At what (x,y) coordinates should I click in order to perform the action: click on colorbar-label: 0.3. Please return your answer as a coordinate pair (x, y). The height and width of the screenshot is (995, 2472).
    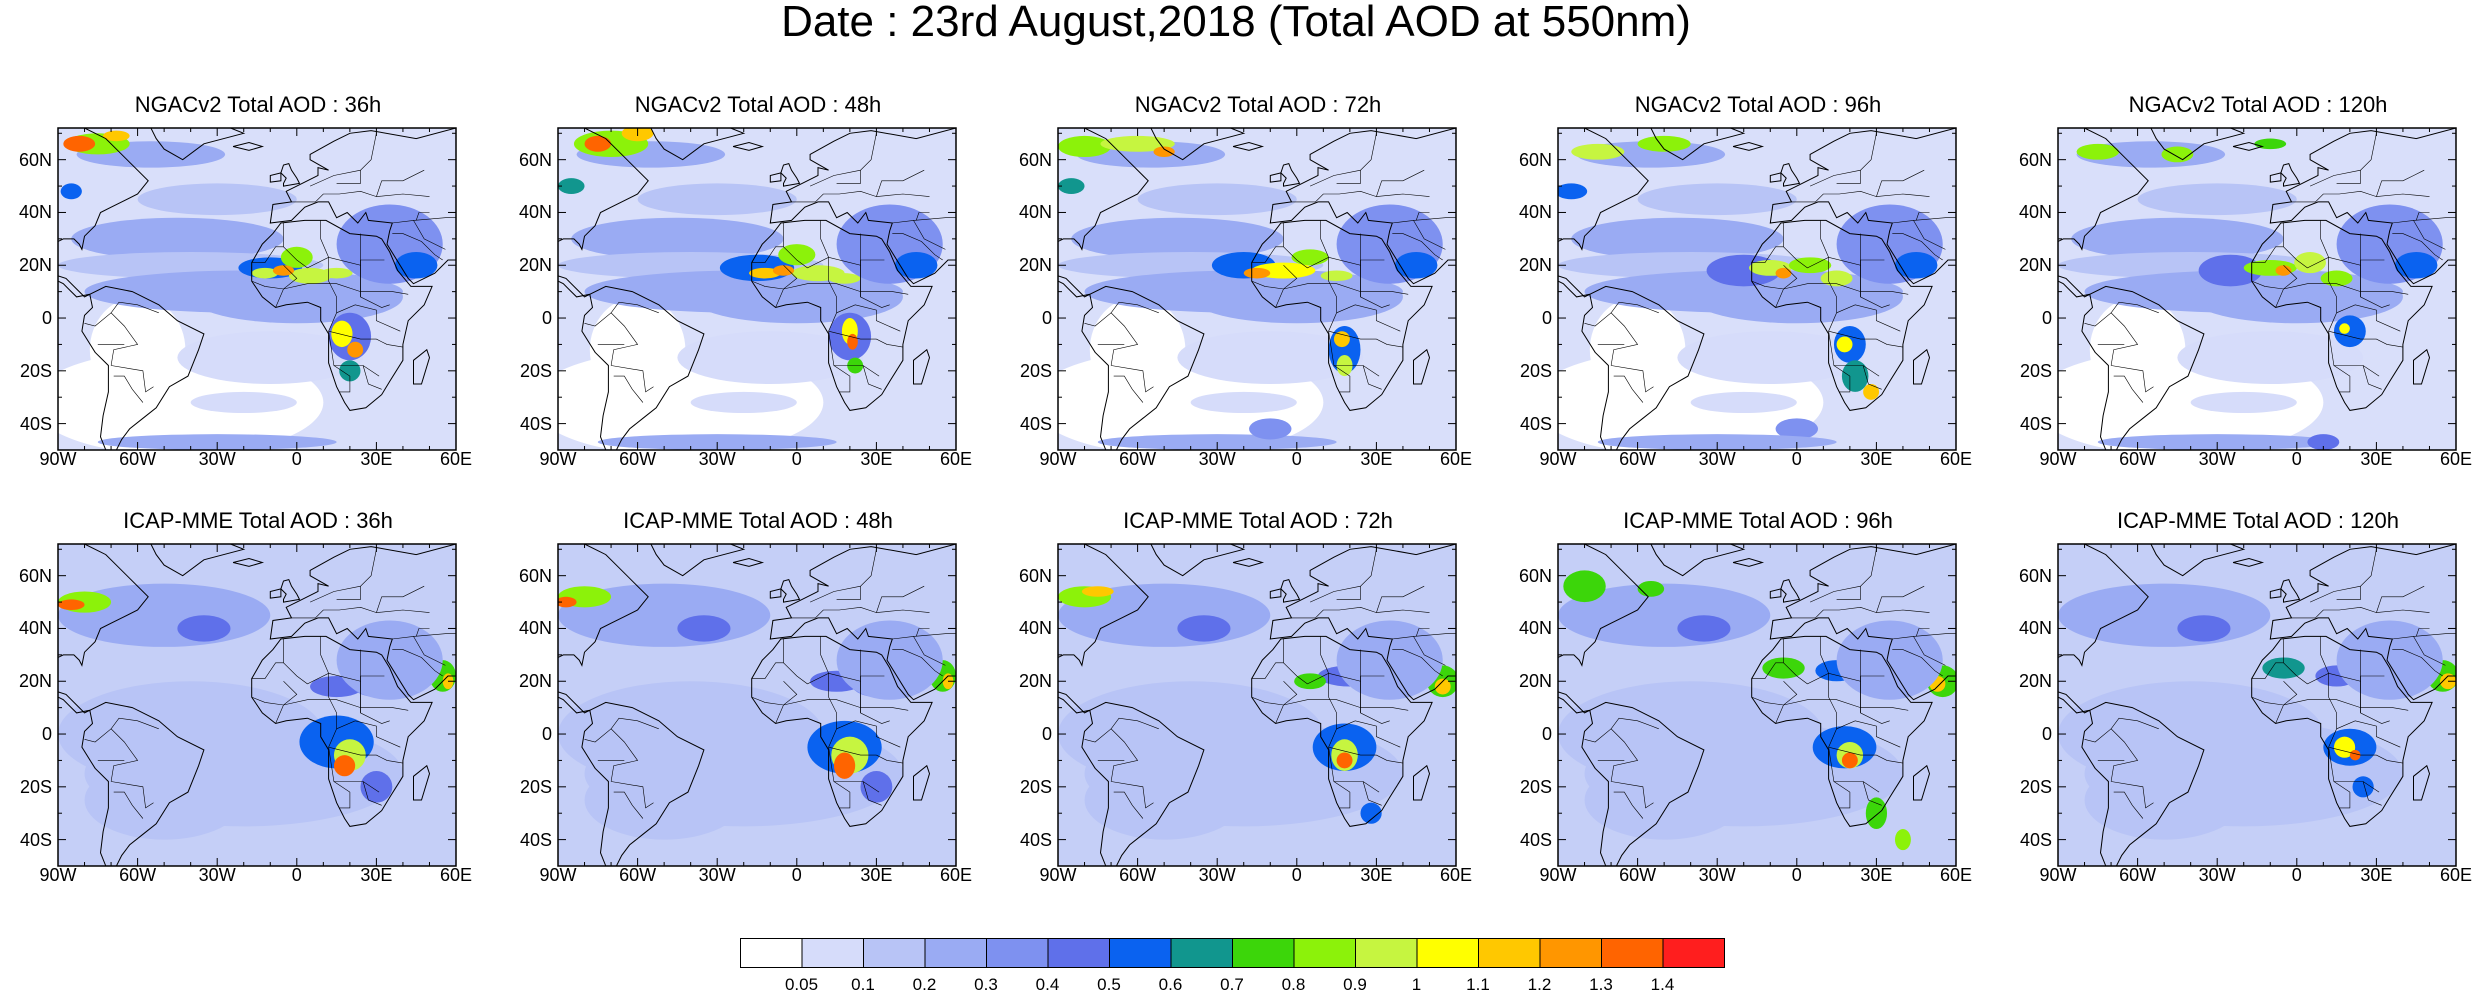
    Looking at the image, I should click on (986, 984).